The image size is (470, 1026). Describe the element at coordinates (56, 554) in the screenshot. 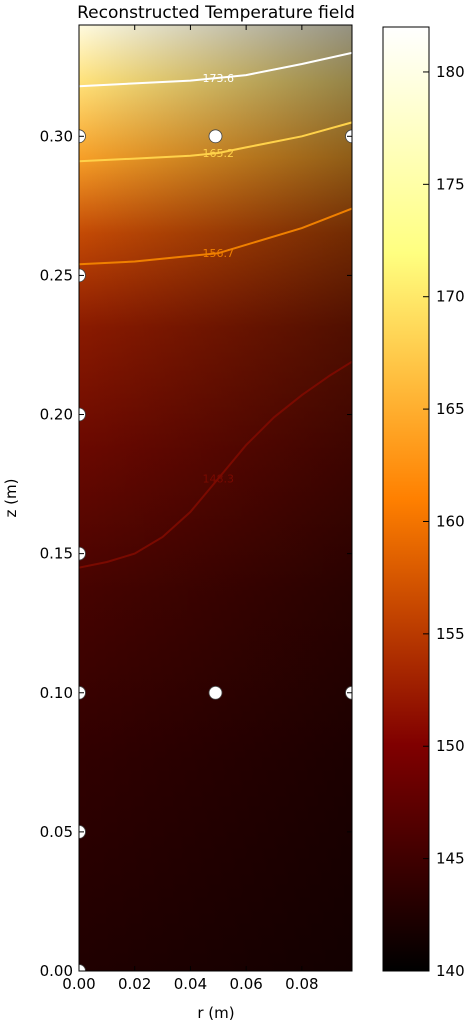

I see `y-tick-label: 0.15` at that location.